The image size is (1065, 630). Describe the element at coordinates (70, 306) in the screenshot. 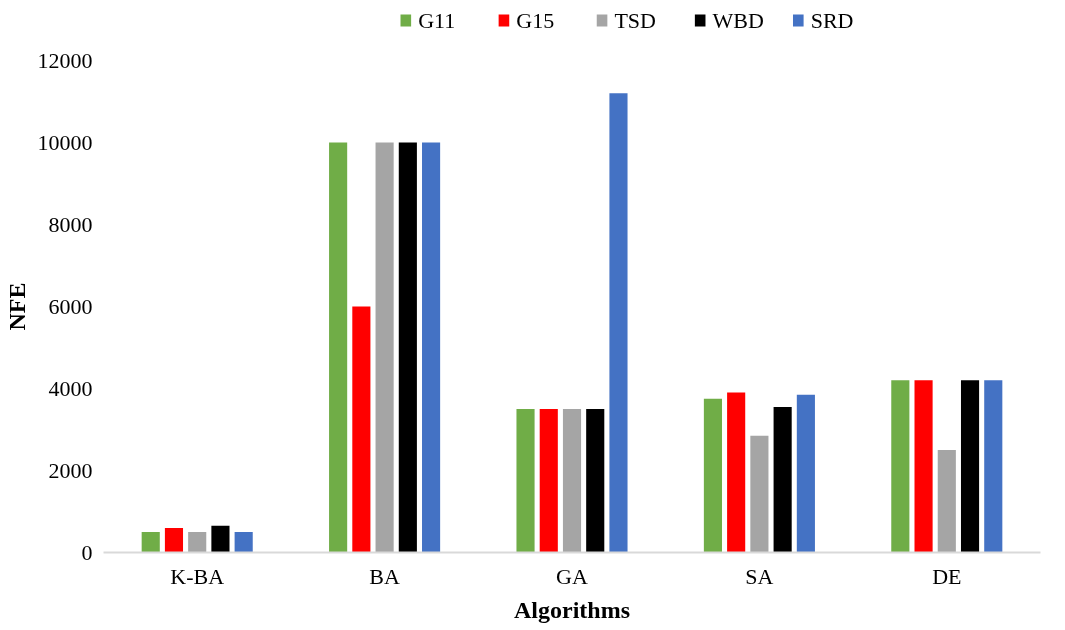

I see `y-tick-label: 6000` at that location.